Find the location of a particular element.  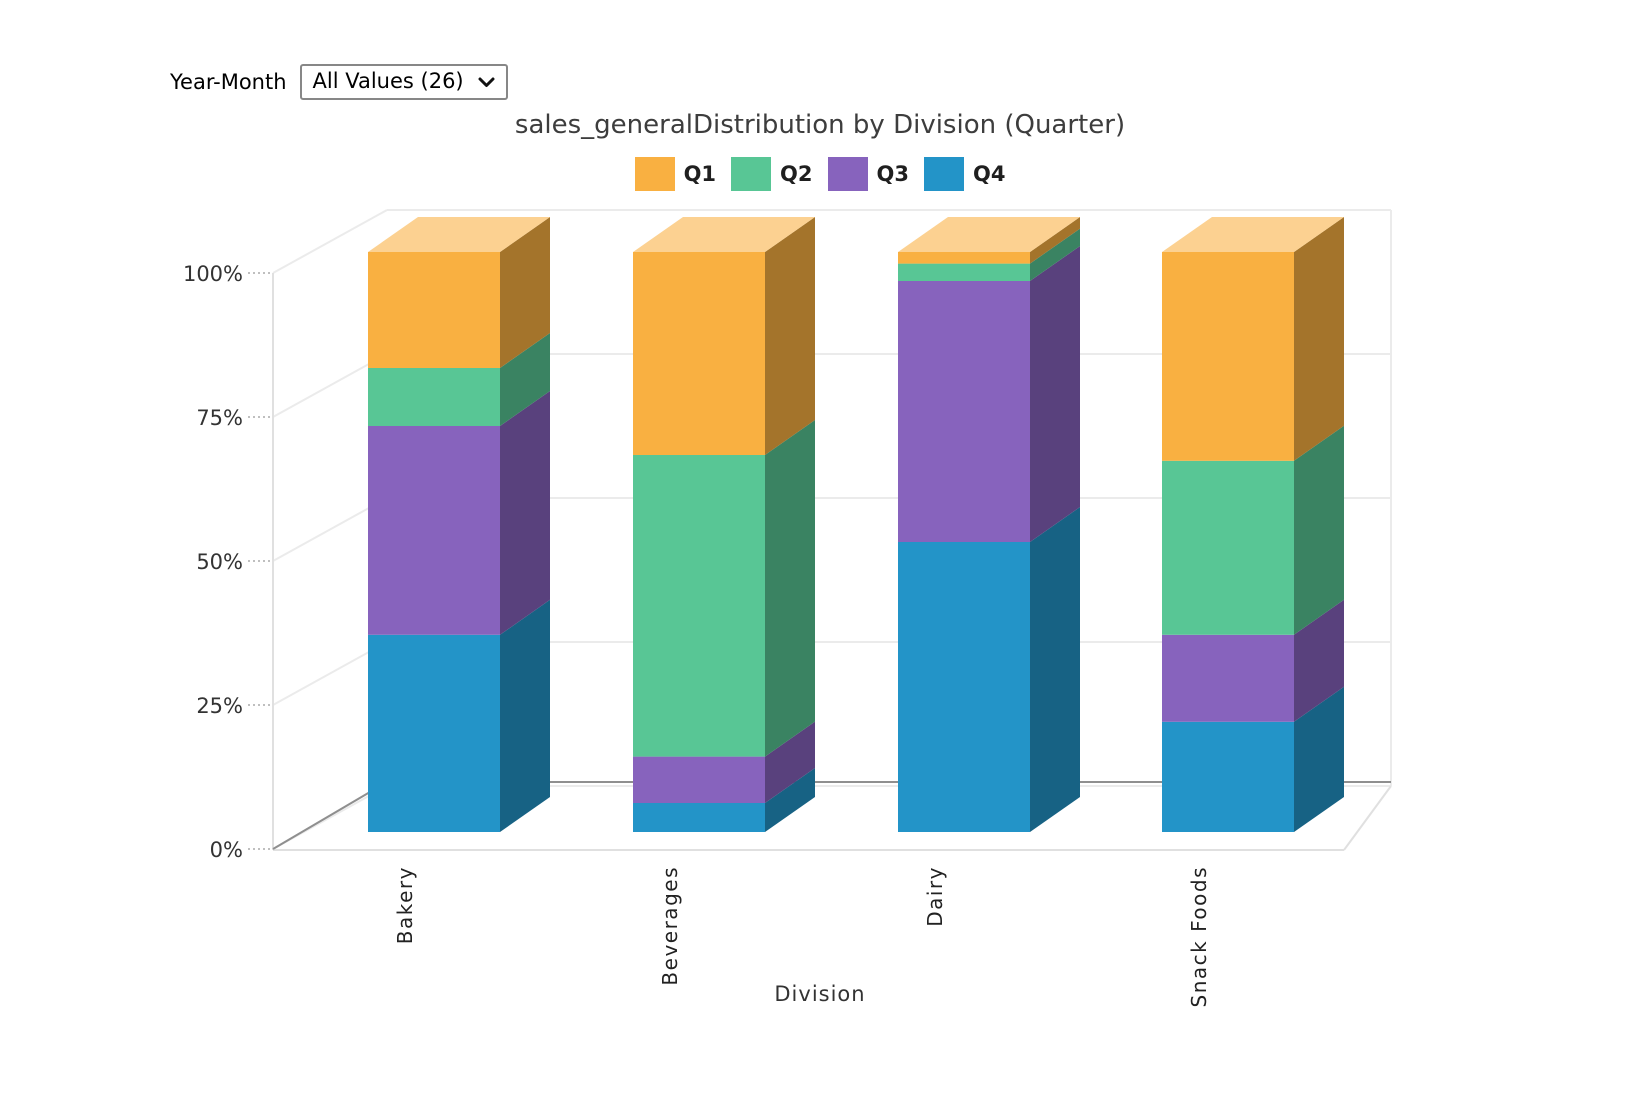

bar-side-dairy-q4 is located at coordinates (1055, 669).